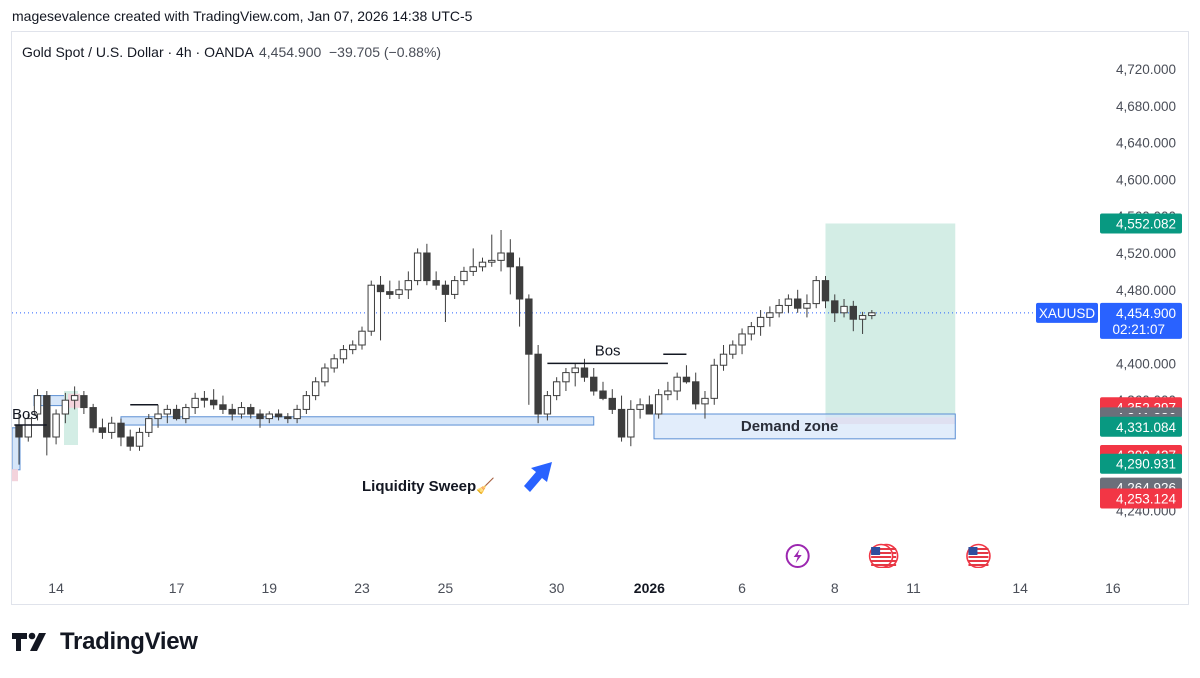  Describe the element at coordinates (804, 426) in the screenshot. I see `demand-zone-box` at that location.